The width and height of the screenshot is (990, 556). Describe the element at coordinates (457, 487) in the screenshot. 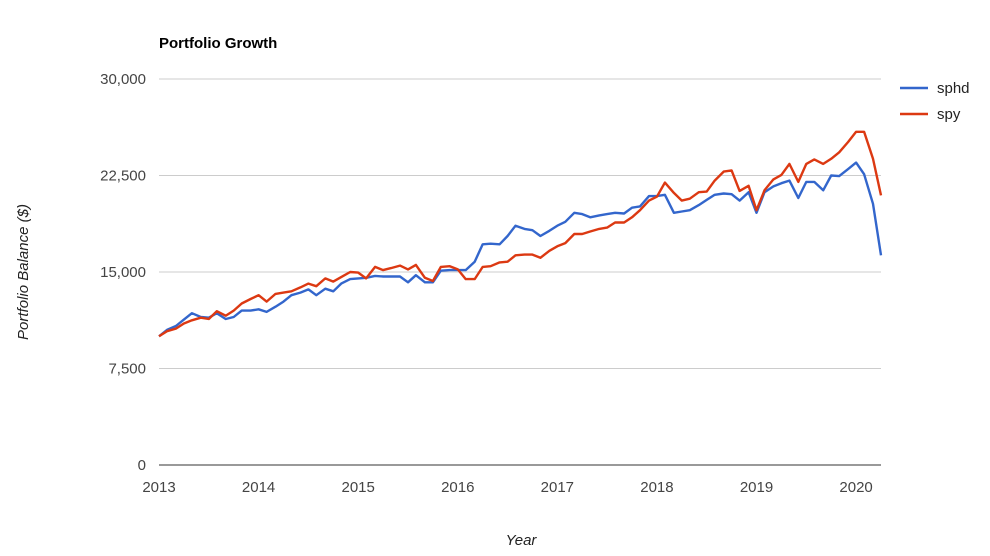

I see `x-tick-label: 2016` at that location.